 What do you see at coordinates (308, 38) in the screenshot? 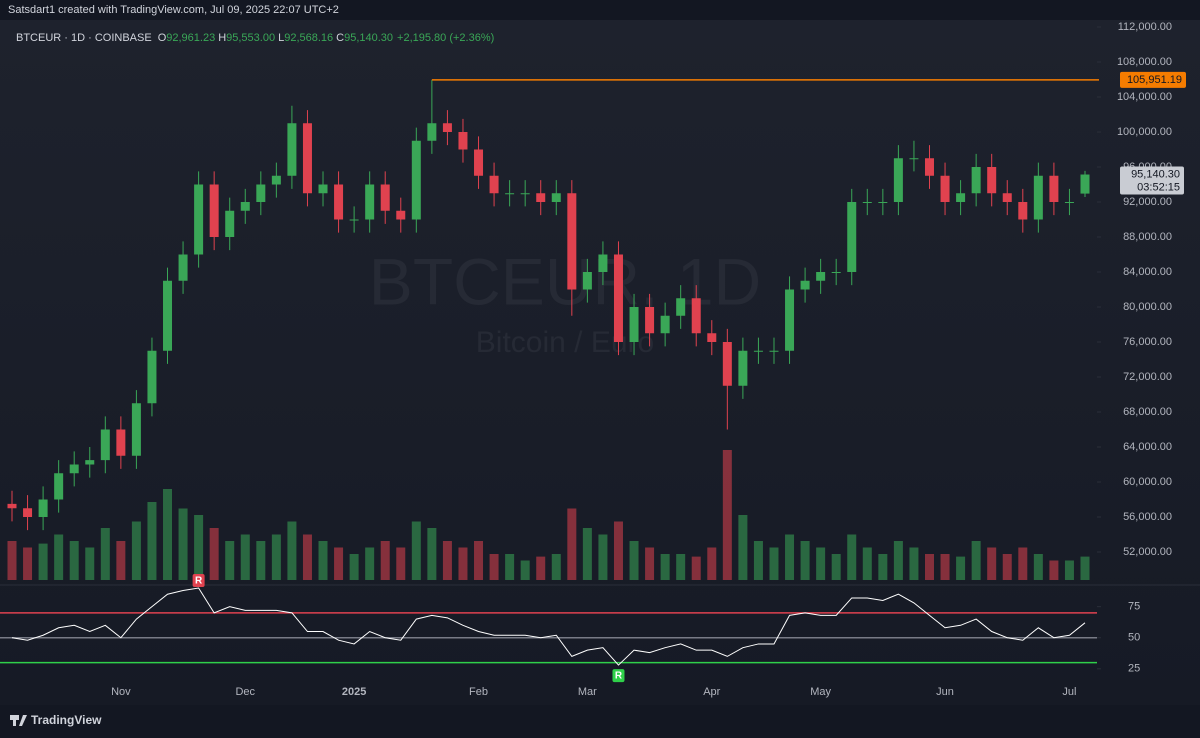
I see `ohlc-value: 92,568.16` at bounding box center [308, 38].